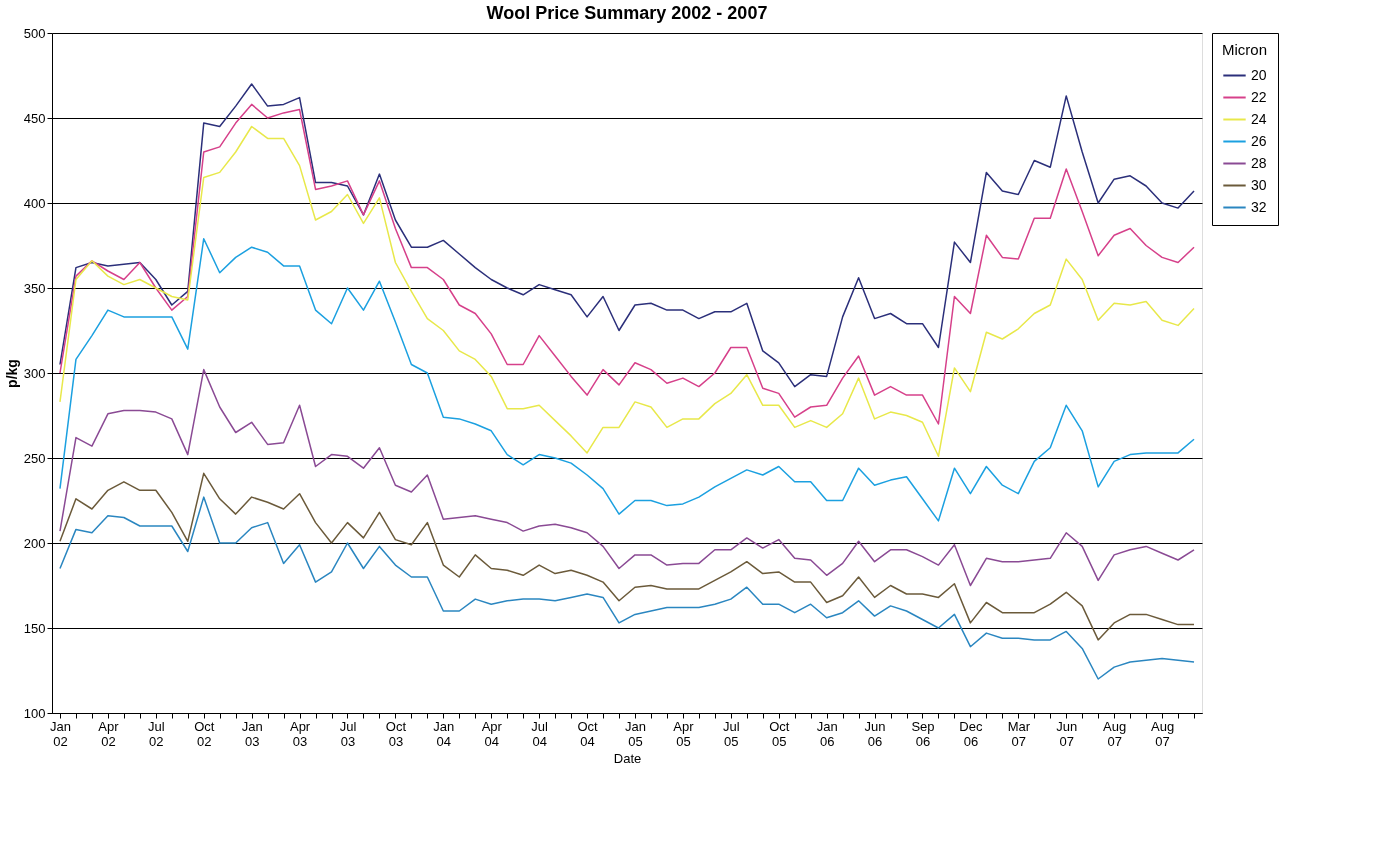 This screenshot has width=1380, height=855. Describe the element at coordinates (635, 733) in the screenshot. I see `x-tick-label: Jan 05` at that location.